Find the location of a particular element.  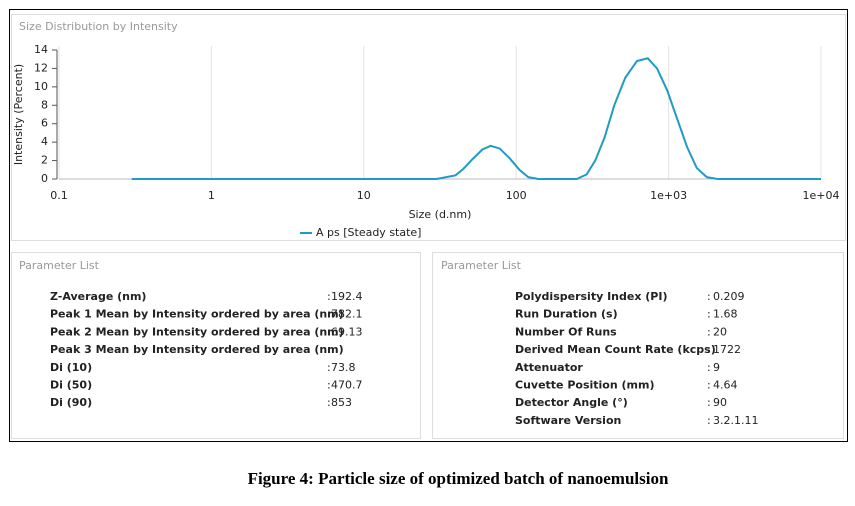

legend-label: A ps [Steady state] is located at coordinates (368, 232).